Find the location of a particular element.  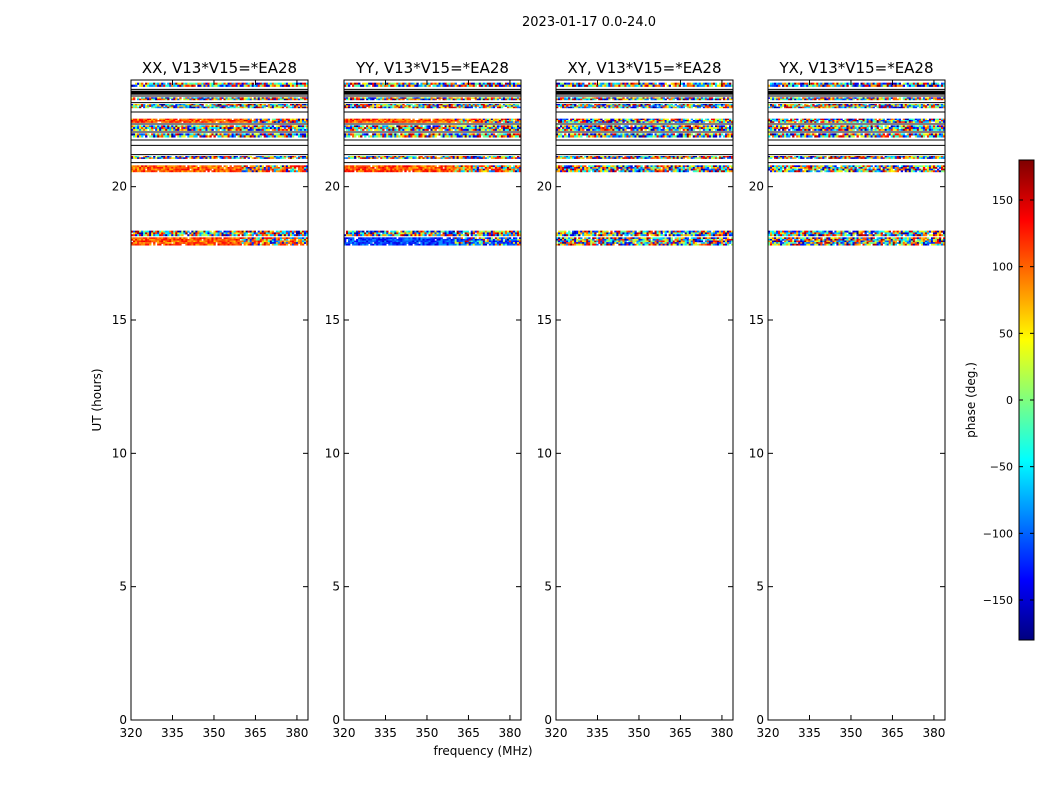

panel-title: YY, V13*V15=*EA28 is located at coordinates (432, 68).